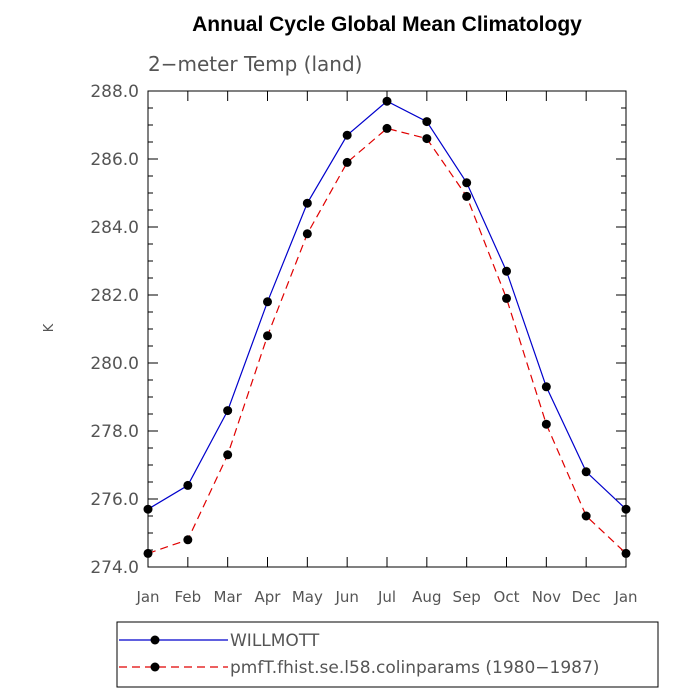 The height and width of the screenshot is (700, 700). Describe the element at coordinates (49, 327) in the screenshot. I see `y-axis-label: K` at that location.